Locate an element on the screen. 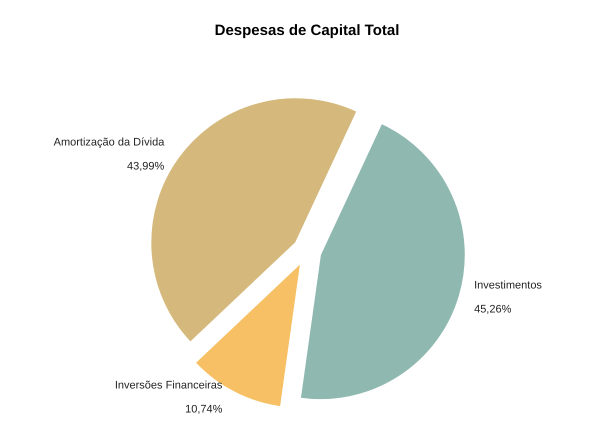 The image size is (614, 442). data-label: 10,74% is located at coordinates (204, 409).